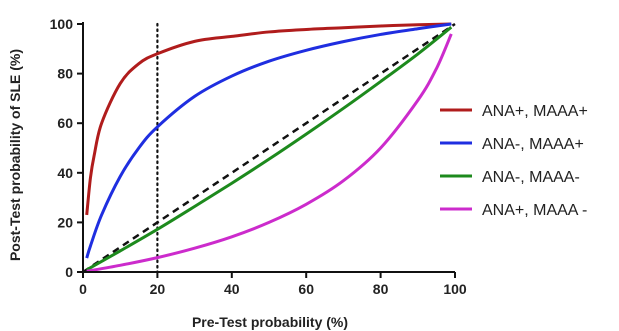  Describe the element at coordinates (533, 144) in the screenshot. I see `legend-label-2: ANA-, MAAA+` at that location.